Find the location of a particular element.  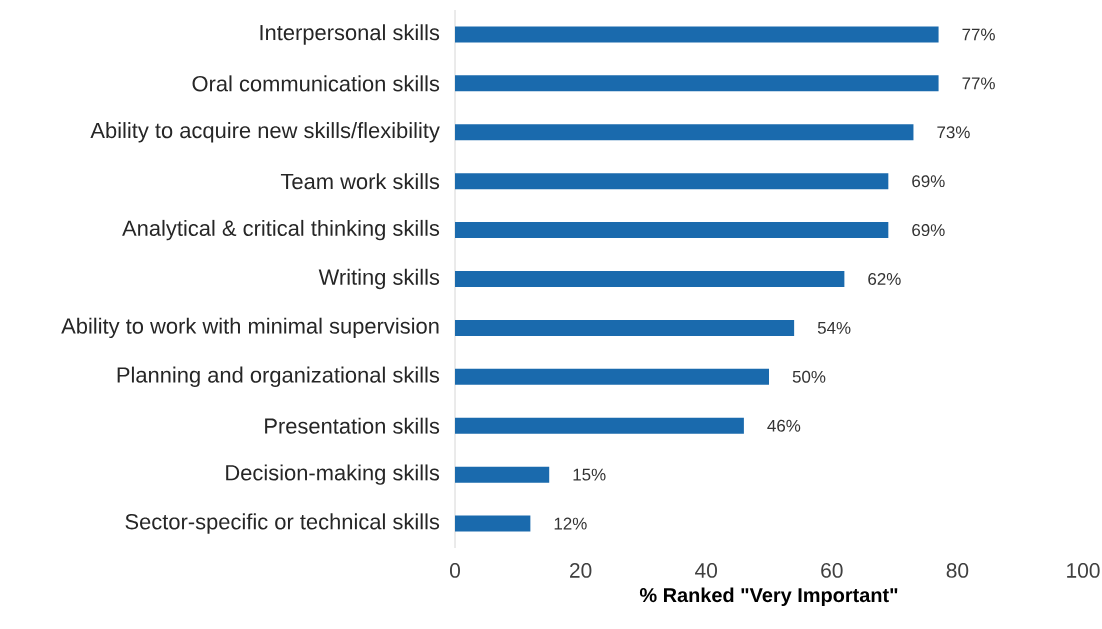

y-tick-label: Analytical & critical thinking skills is located at coordinates (281, 230).